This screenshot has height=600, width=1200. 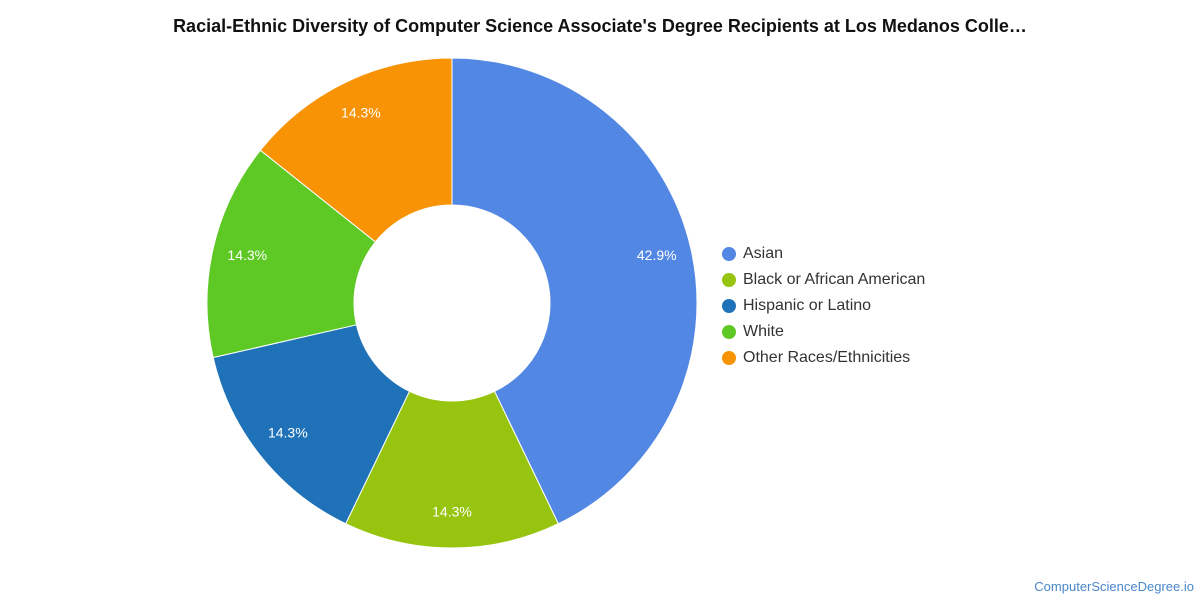 I want to click on legend-item: Other Races/Ethnicities, so click(x=823, y=358).